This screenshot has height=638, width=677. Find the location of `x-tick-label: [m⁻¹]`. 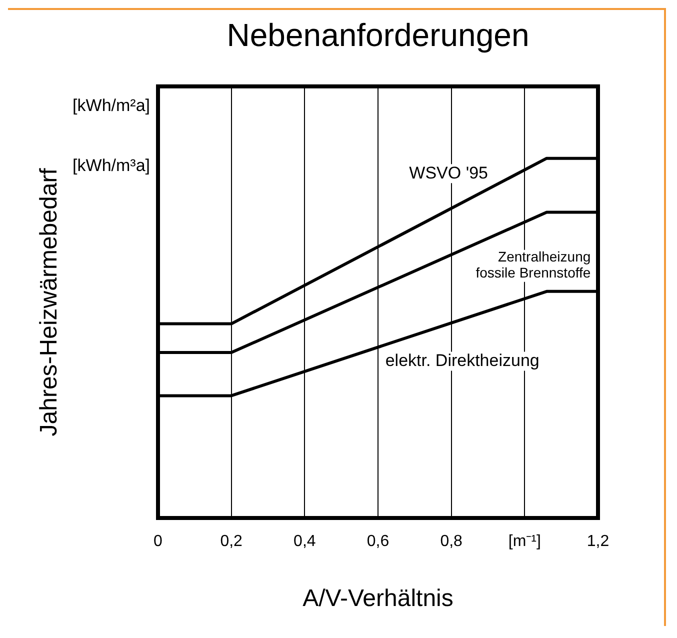

x-tick-label: [m⁻¹] is located at coordinates (524, 541).